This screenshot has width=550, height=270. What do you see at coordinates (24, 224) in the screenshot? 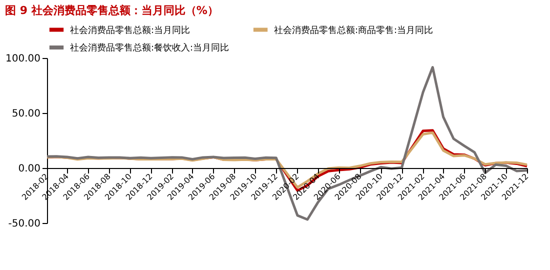
I see `y-tick-label: -50.00` at bounding box center [24, 224].